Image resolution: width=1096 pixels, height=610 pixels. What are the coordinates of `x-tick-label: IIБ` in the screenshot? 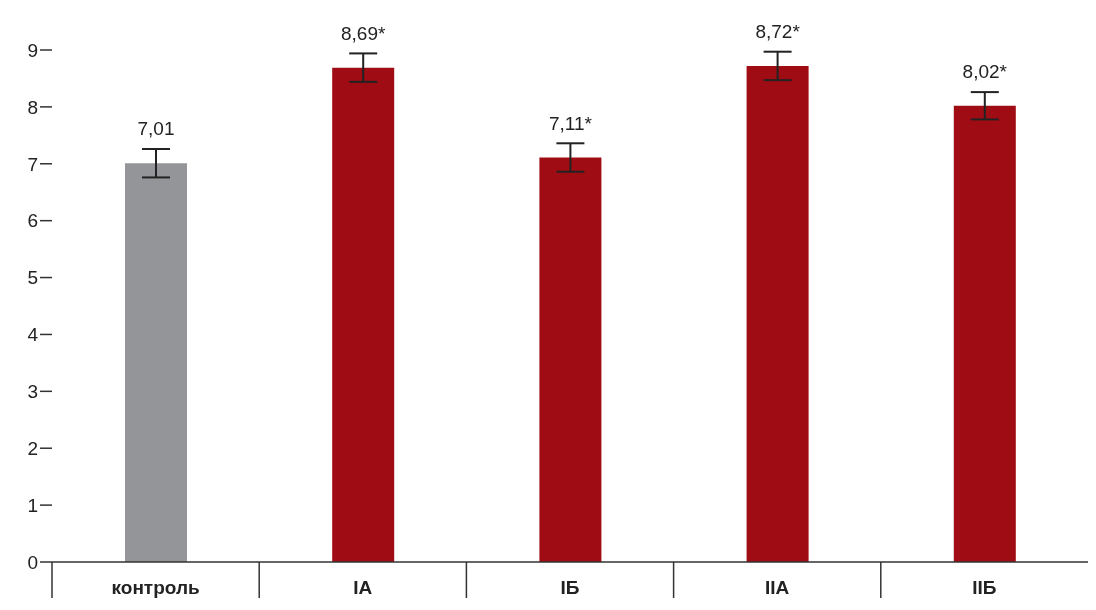 It's located at (984, 587).